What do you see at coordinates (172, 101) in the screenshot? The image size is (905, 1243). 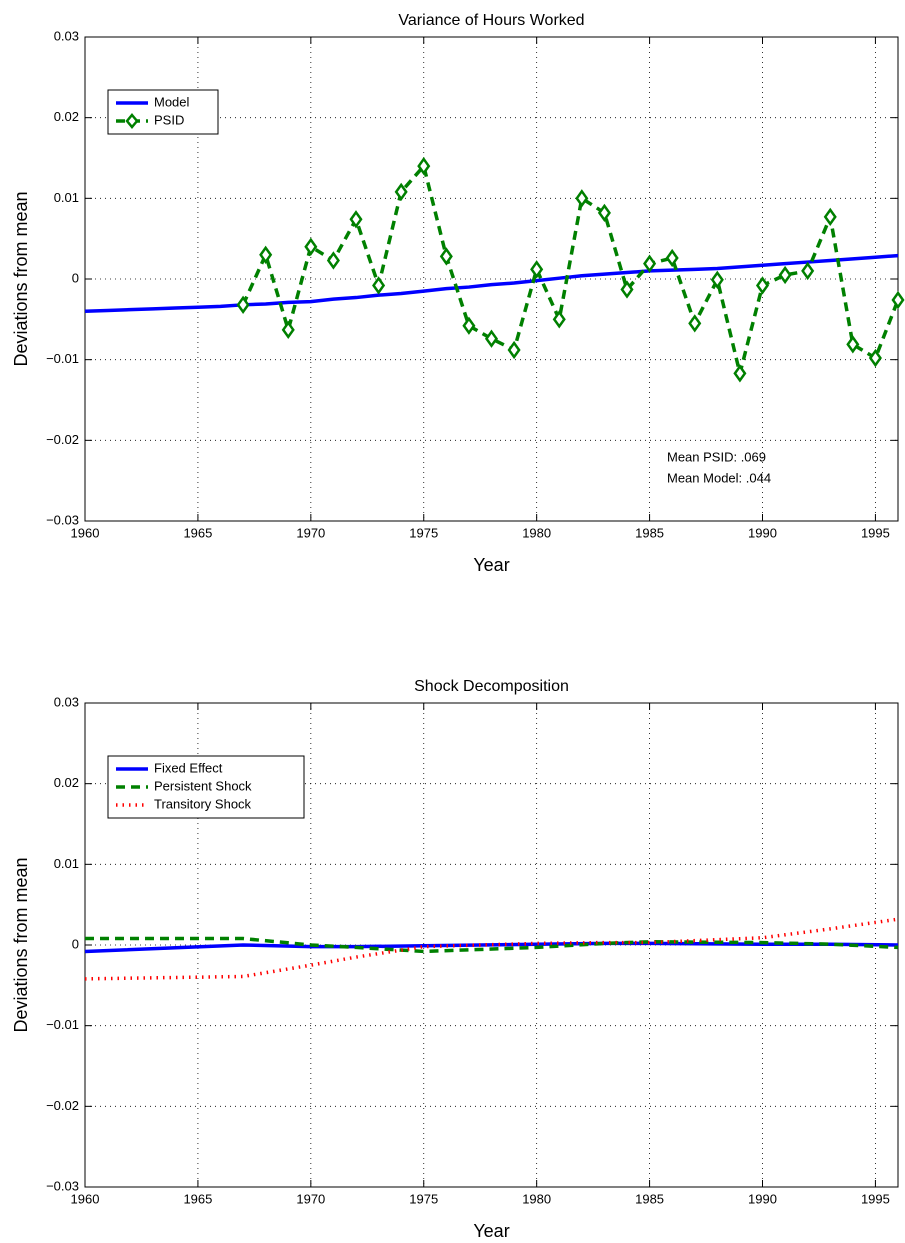 I see `legend-label: Model` at bounding box center [172, 101].